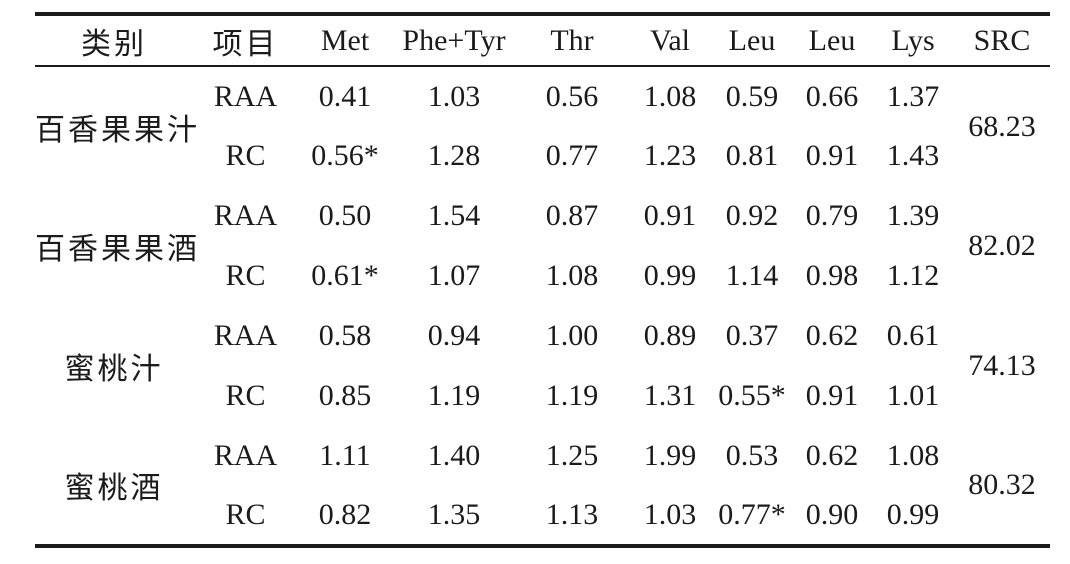 Image resolution: width=1070 pixels, height=564 pixels. What do you see at coordinates (832, 275) in the screenshot?
I see `value-cell: 0.98` at bounding box center [832, 275].